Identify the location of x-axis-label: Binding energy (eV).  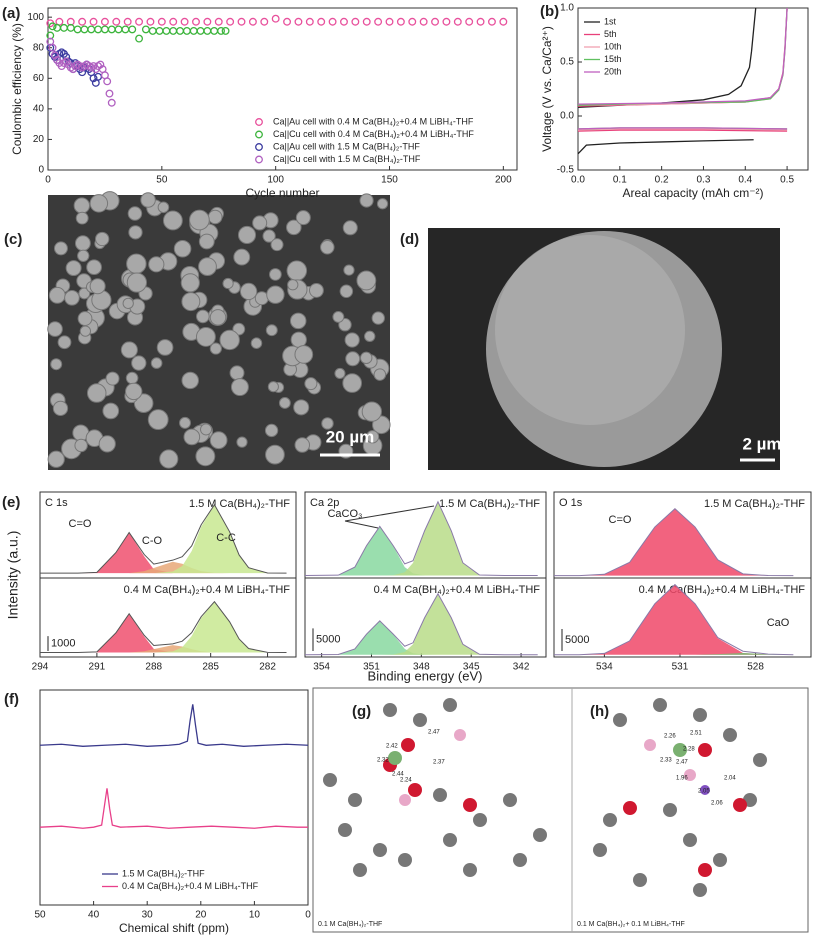
(425, 675).